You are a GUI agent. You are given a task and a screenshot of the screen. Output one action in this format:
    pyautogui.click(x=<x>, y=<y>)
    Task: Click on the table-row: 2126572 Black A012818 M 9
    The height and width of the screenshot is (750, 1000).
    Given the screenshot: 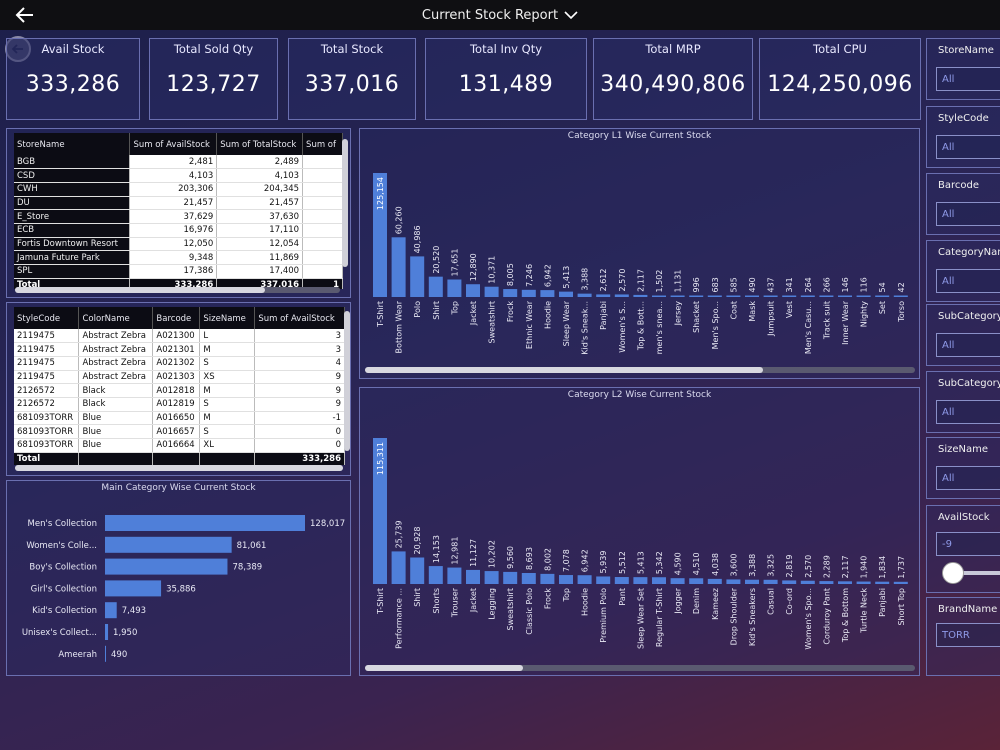 What is the action you would take?
    pyautogui.click(x=179, y=390)
    